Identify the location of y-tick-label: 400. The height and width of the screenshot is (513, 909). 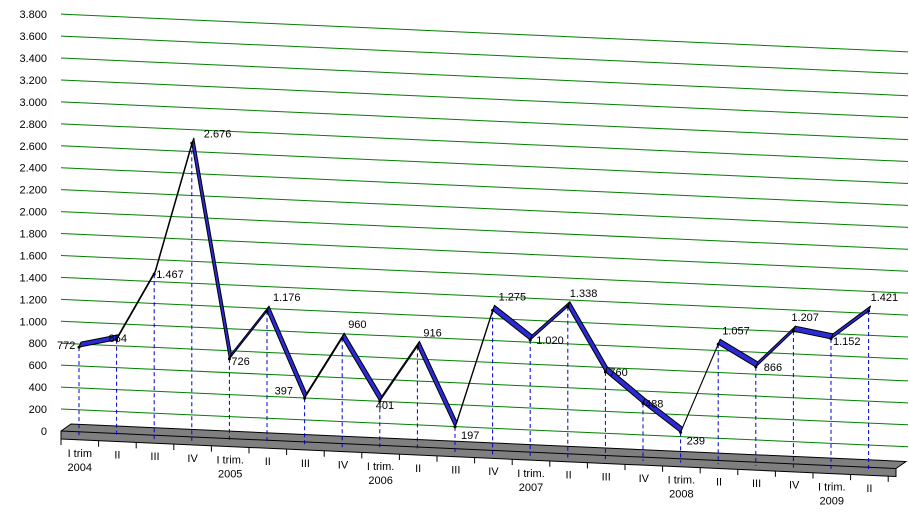
(38, 388).